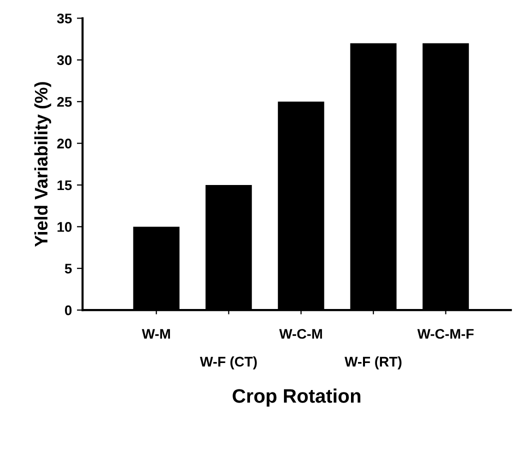 The width and height of the screenshot is (516, 456). I want to click on y-tick-label: 20, so click(64, 143).